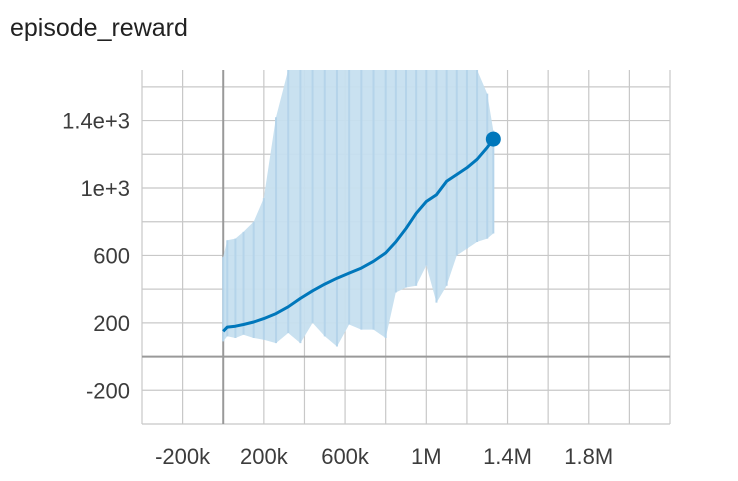 This screenshot has width=738, height=481. What do you see at coordinates (105, 188) in the screenshot?
I see `y-tick-label: 1e+3` at bounding box center [105, 188].